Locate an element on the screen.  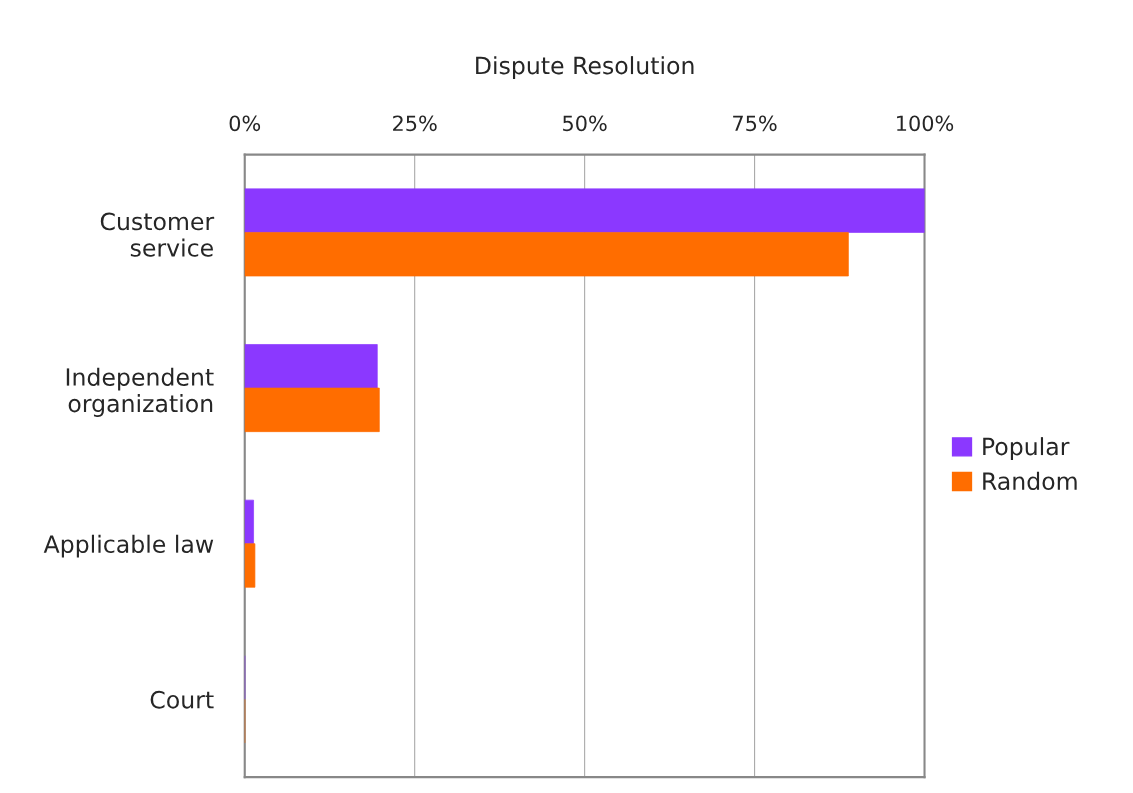
legend-label: Random is located at coordinates (1030, 481).